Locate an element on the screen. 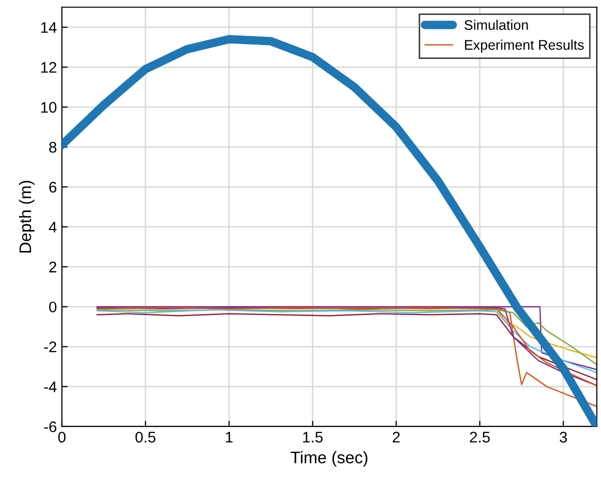 Image resolution: width=601 pixels, height=483 pixels. x-tick-label: 3 is located at coordinates (563, 437).